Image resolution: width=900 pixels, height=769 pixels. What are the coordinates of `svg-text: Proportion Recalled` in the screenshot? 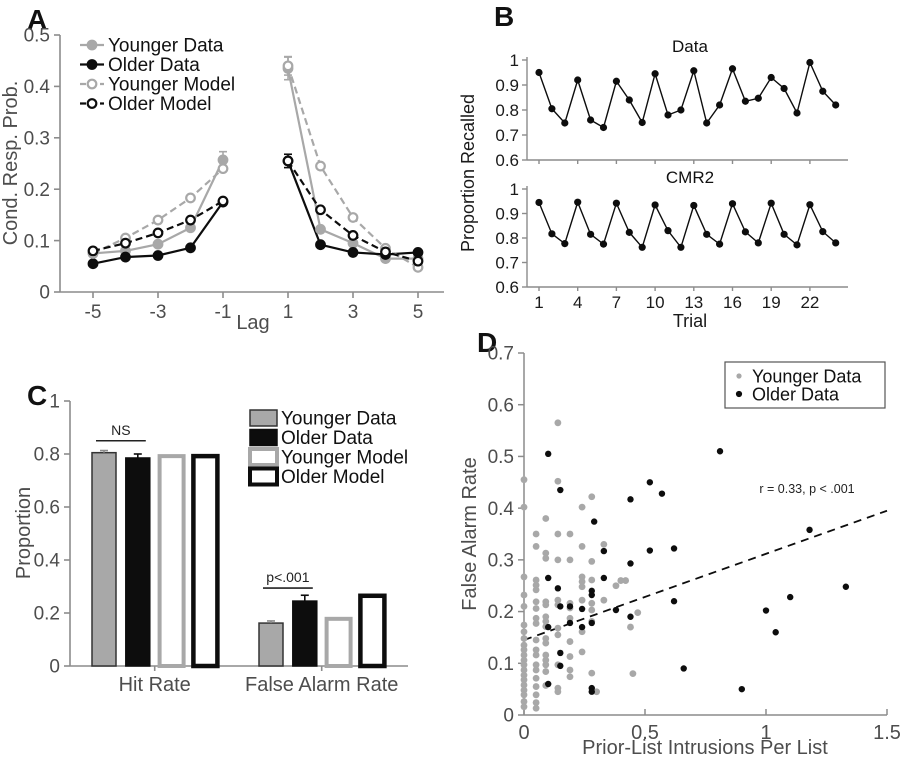 It's located at (469, 173).